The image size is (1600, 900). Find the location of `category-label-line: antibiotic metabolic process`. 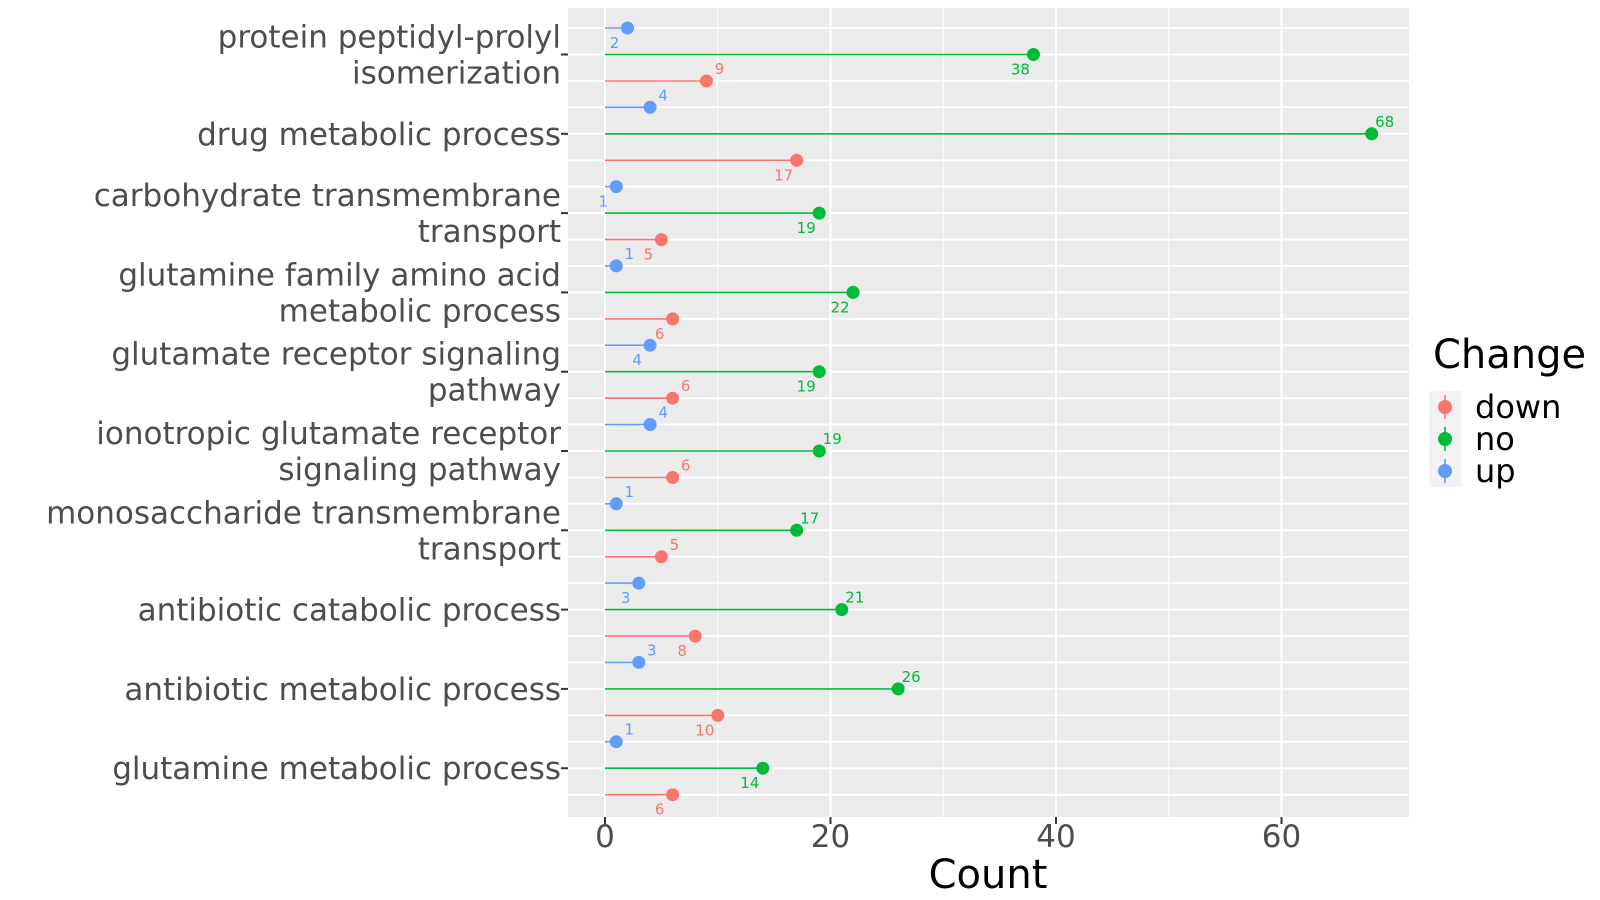

category-label-line: antibiotic metabolic process is located at coordinates (342, 690).